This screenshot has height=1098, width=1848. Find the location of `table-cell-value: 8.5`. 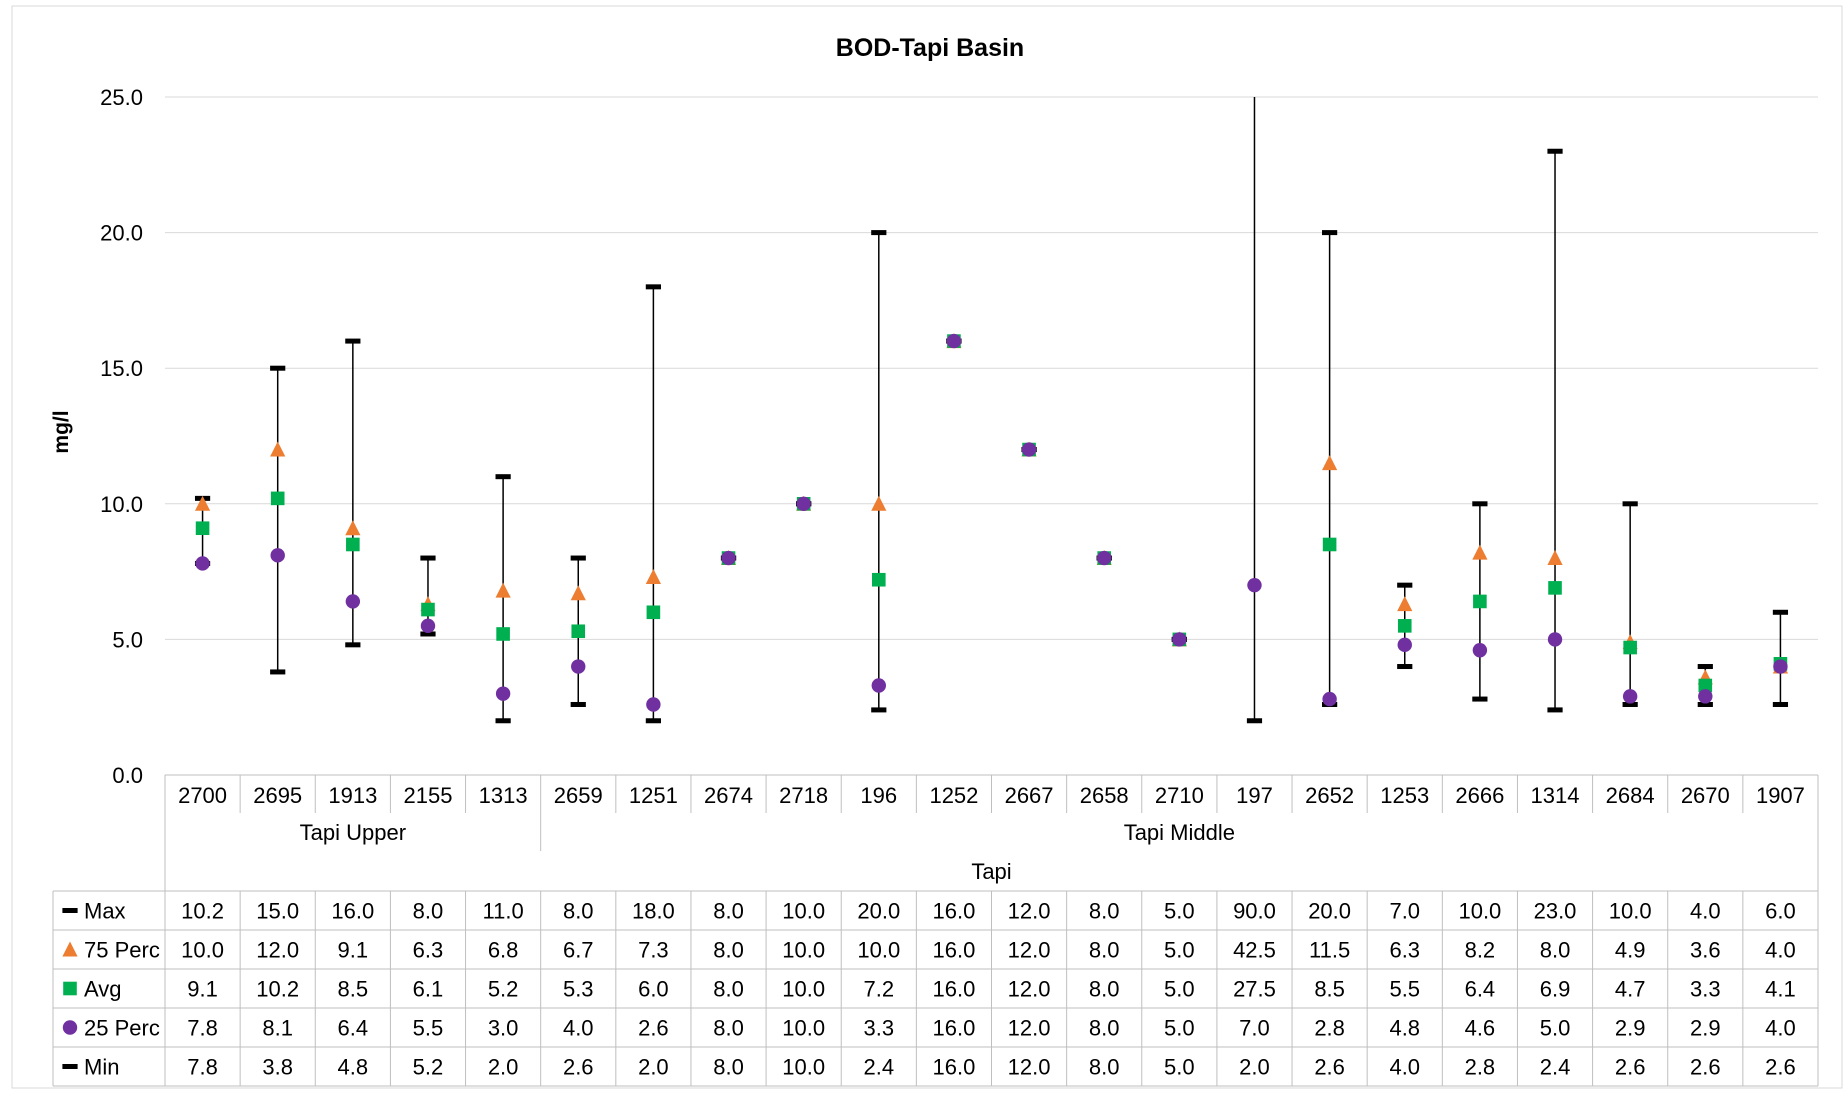

table-cell-value: 8.5 is located at coordinates (353, 989).